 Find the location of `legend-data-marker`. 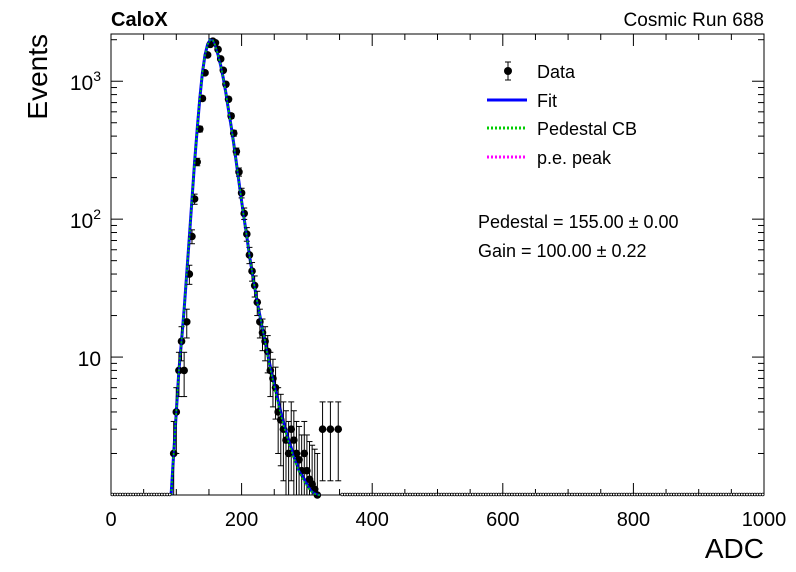

legend-data-marker is located at coordinates (508, 71).